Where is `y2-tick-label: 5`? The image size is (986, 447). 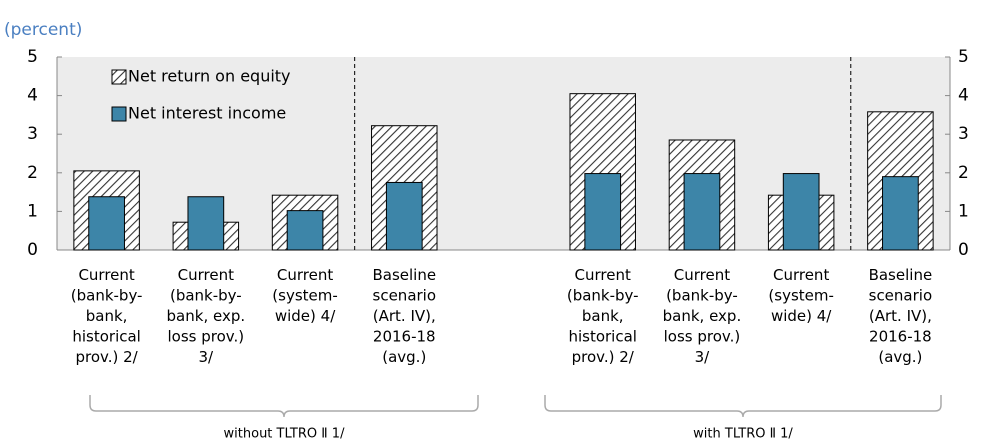 y2-tick-label: 5 is located at coordinates (963, 57).